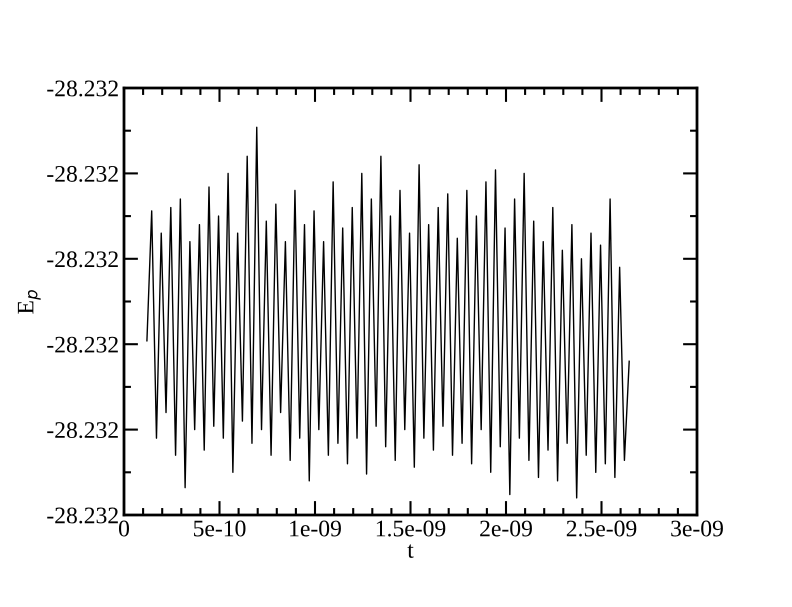  Describe the element at coordinates (506, 528) in the screenshot. I see `x-tick-label: 2e-09` at that location.